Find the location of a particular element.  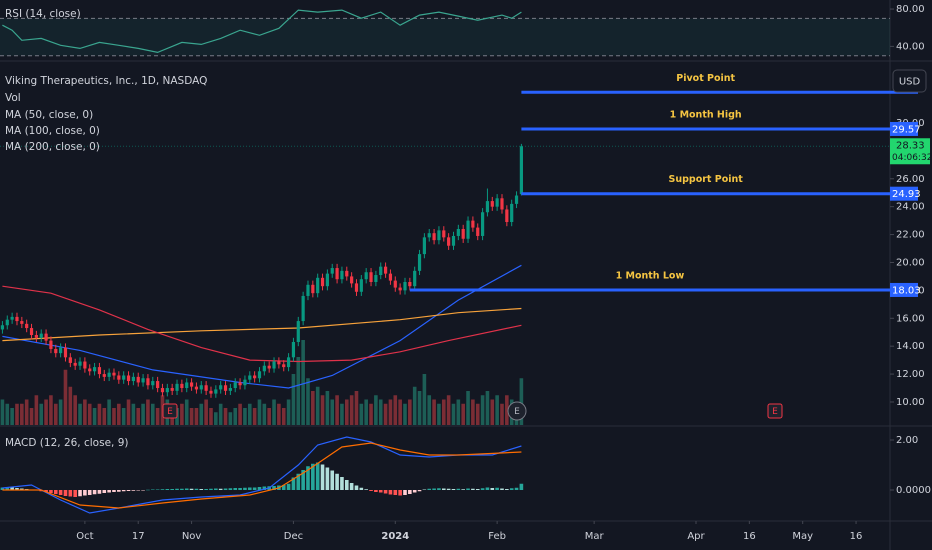

level-price-label: 18.03 is located at coordinates (906, 290).